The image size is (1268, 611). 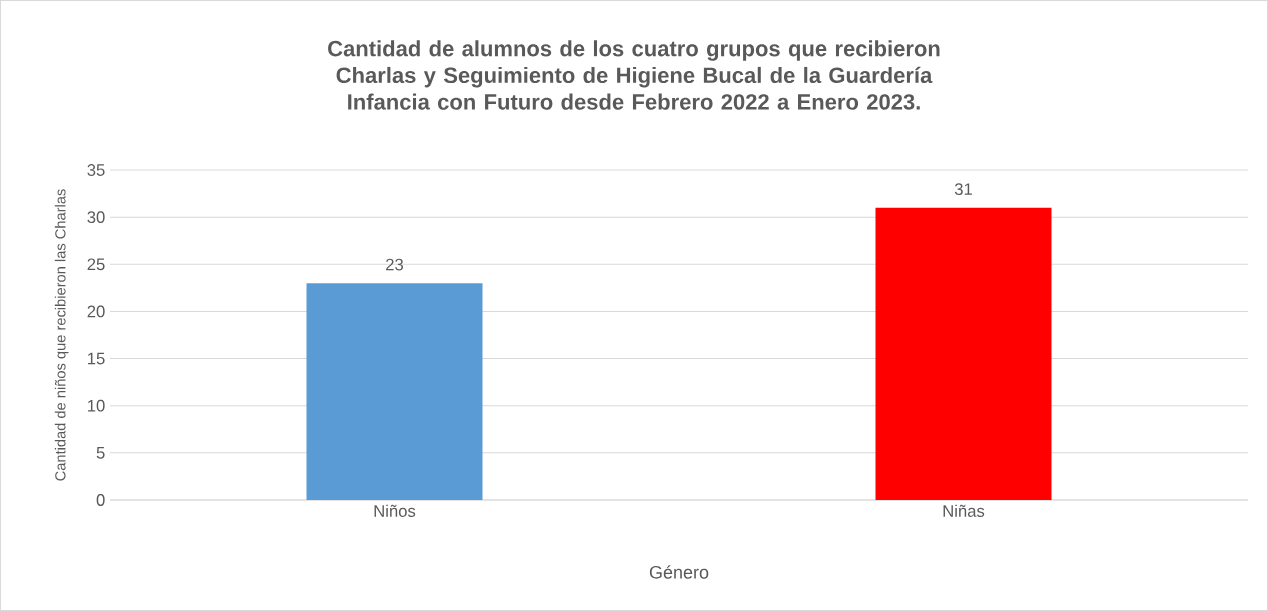 What do you see at coordinates (96, 358) in the screenshot?
I see `y-tick-label: 15` at bounding box center [96, 358].